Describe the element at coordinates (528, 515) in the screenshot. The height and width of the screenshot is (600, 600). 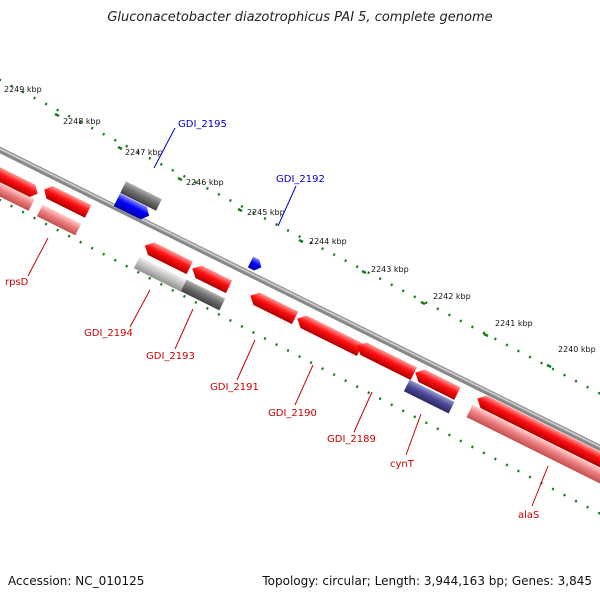
I see `gene-label-alaS: alaS` at that location.